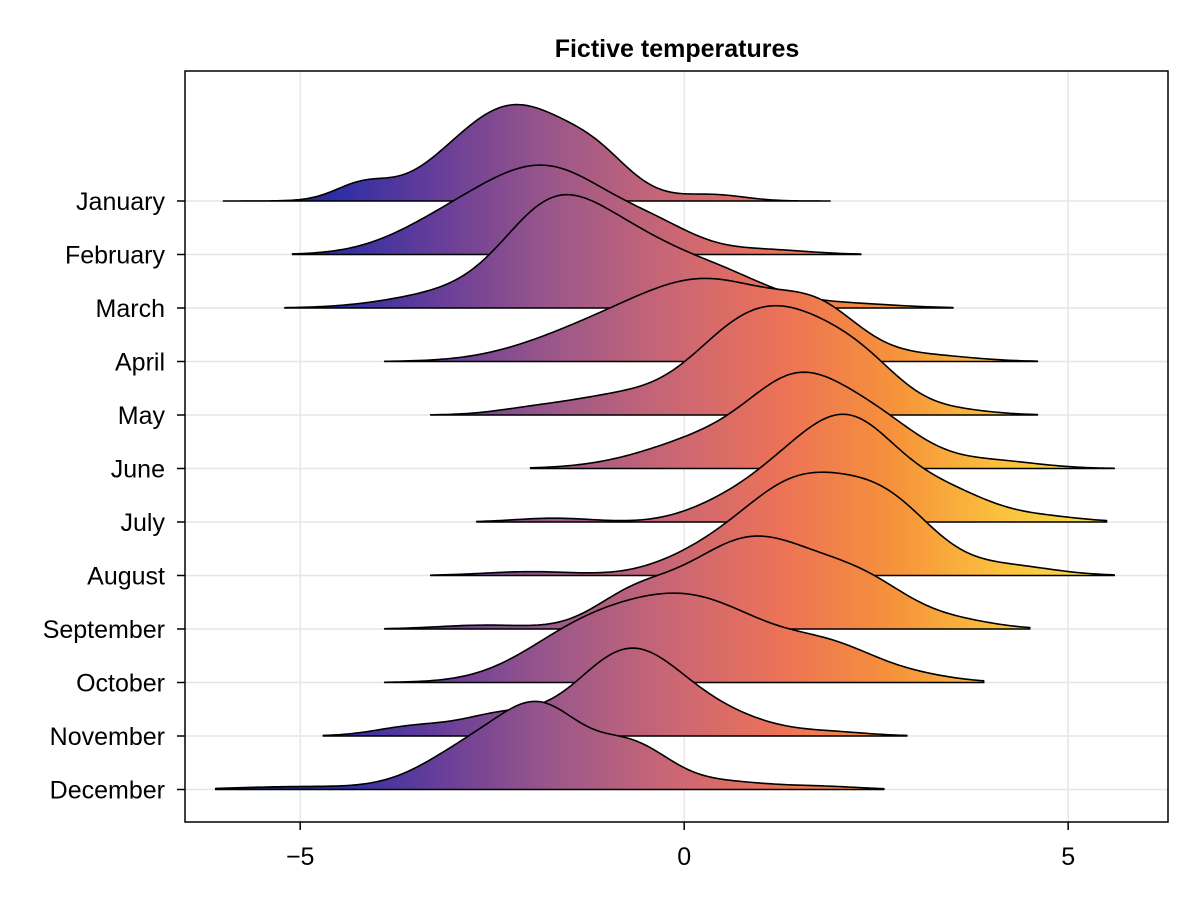 This screenshot has width=1200, height=900. What do you see at coordinates (792, 468) in the screenshot?
I see `ridge-july` at bounding box center [792, 468].